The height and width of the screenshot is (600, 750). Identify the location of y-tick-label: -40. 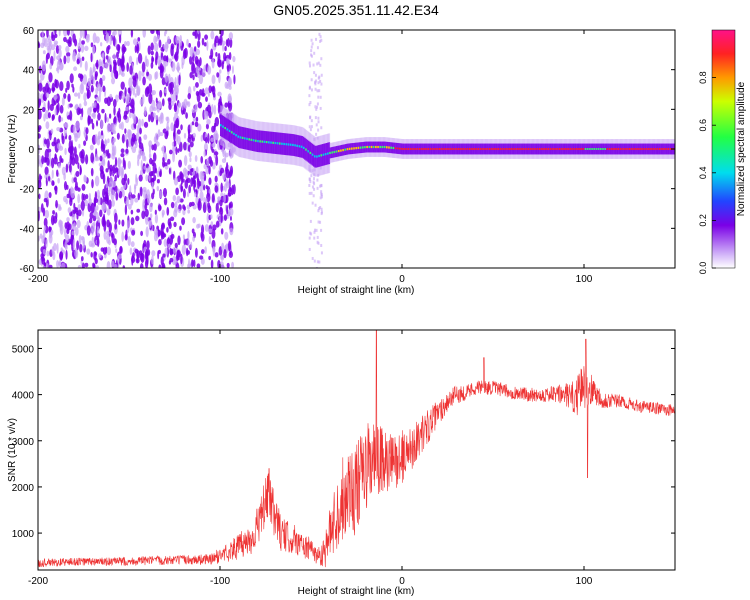
(27, 229).